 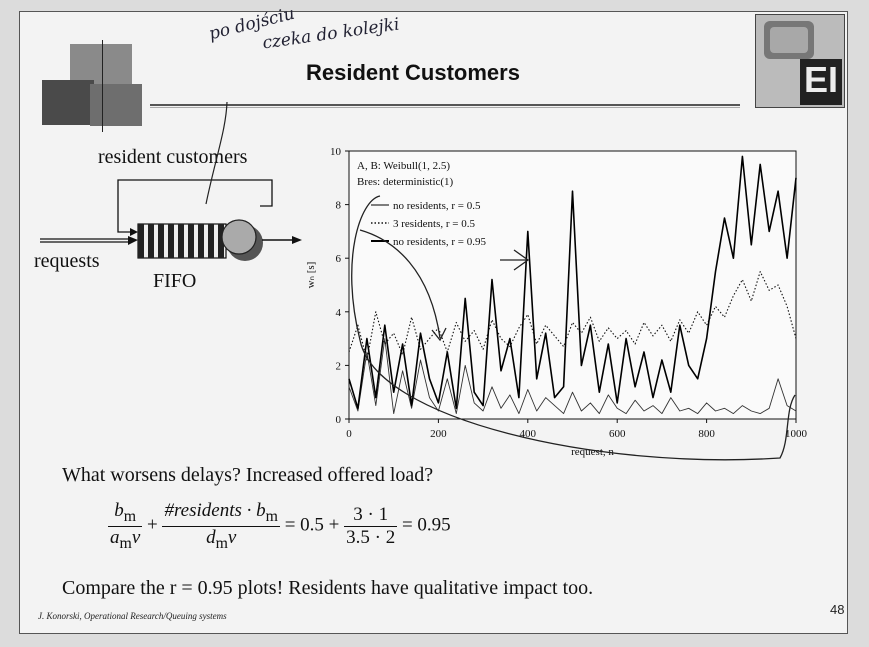 I want to click on x-tick-label: 200, so click(x=438, y=434).